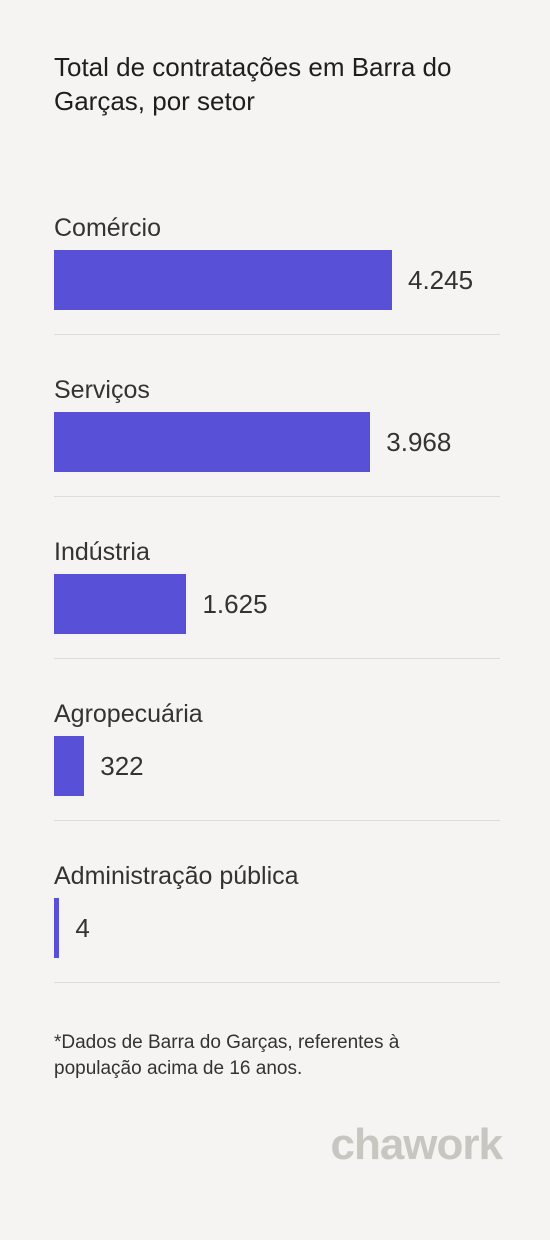 This screenshot has height=1240, width=550. I want to click on value-label: 4, so click(82, 928).